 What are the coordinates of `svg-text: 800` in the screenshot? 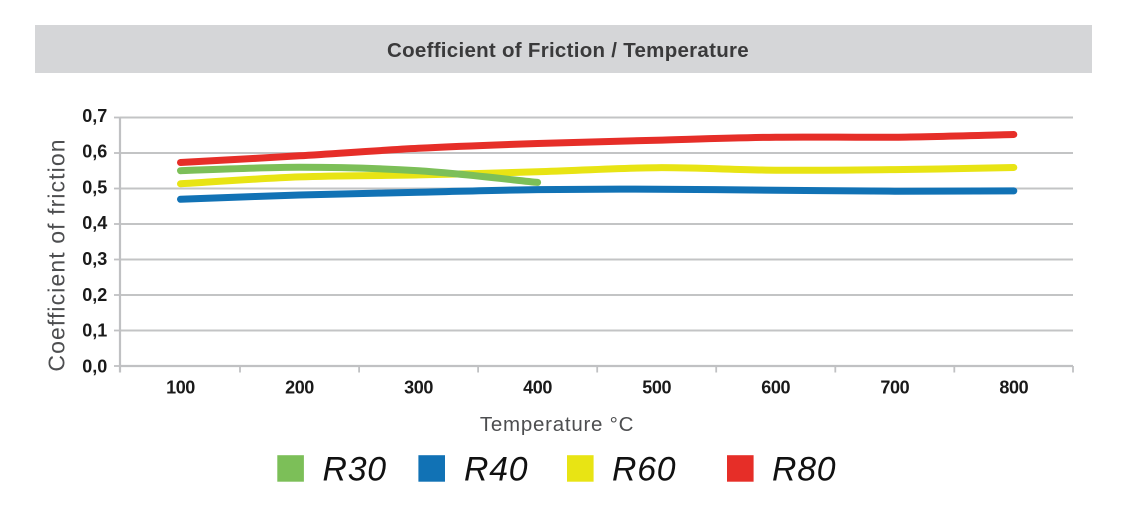 It's located at (1013, 387).